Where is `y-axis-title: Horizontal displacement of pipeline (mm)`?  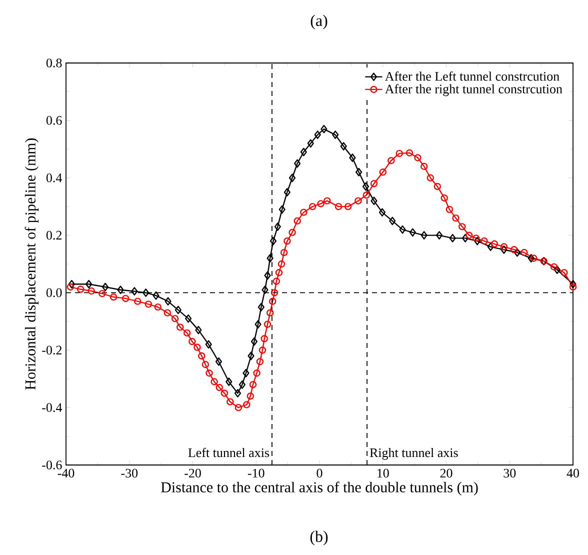
y-axis-title: Horizontal displacement of pipeline (mm) is located at coordinates (31, 264).